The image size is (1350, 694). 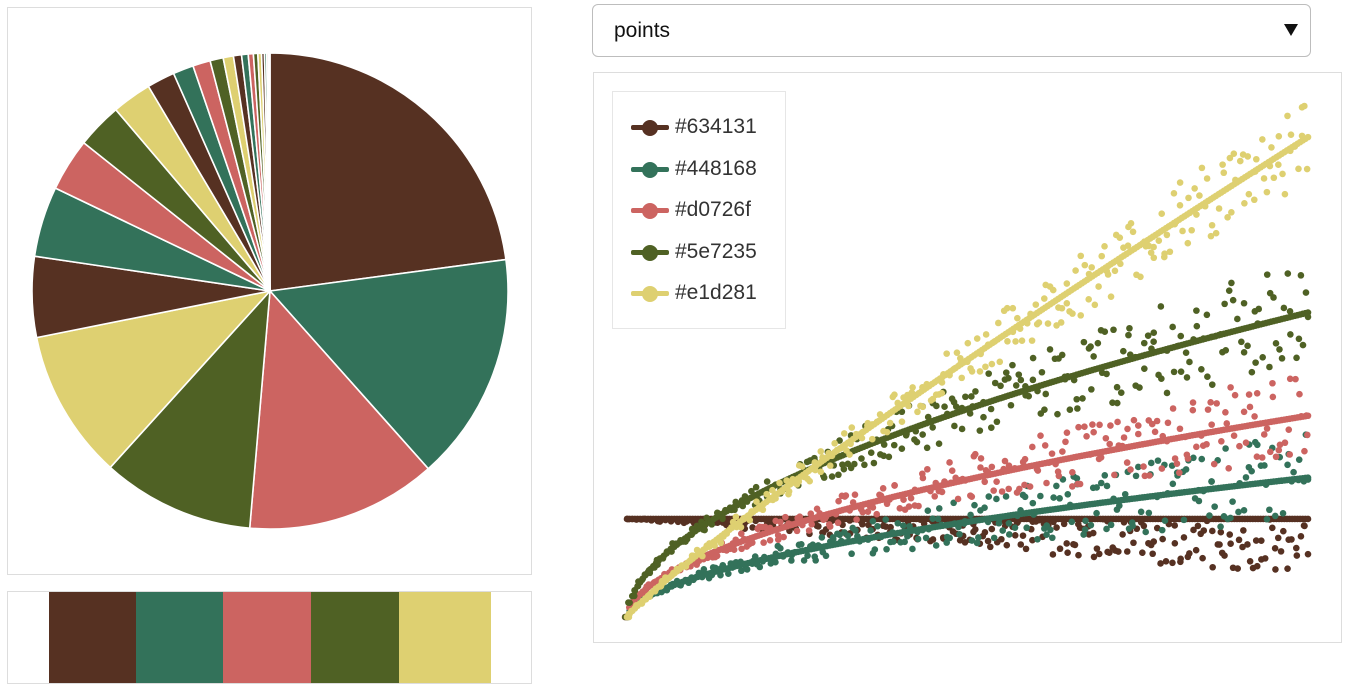 I want to click on legend-item: #e1d281, so click(x=706, y=294).